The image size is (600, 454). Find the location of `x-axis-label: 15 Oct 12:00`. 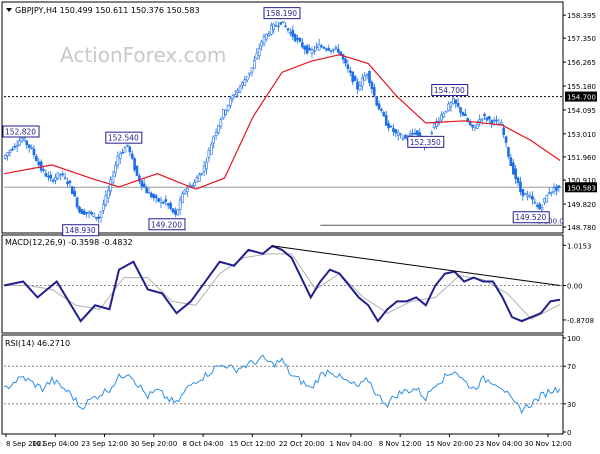

x-axis-label: 15 Oct 12:00 is located at coordinates (253, 444).